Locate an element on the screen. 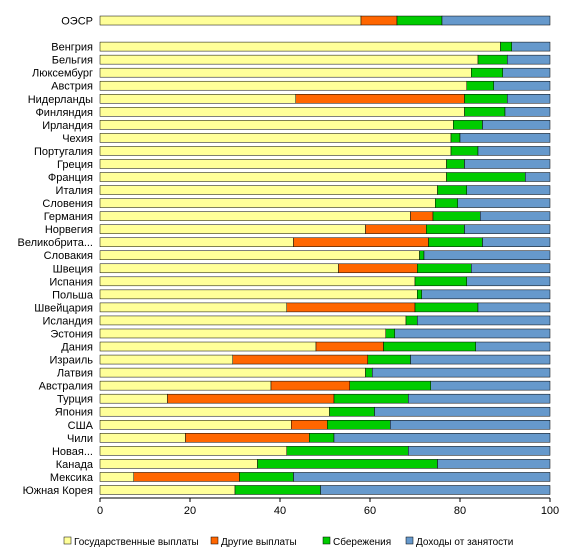  legend-item: Доходы от занятости is located at coordinates (459, 542).